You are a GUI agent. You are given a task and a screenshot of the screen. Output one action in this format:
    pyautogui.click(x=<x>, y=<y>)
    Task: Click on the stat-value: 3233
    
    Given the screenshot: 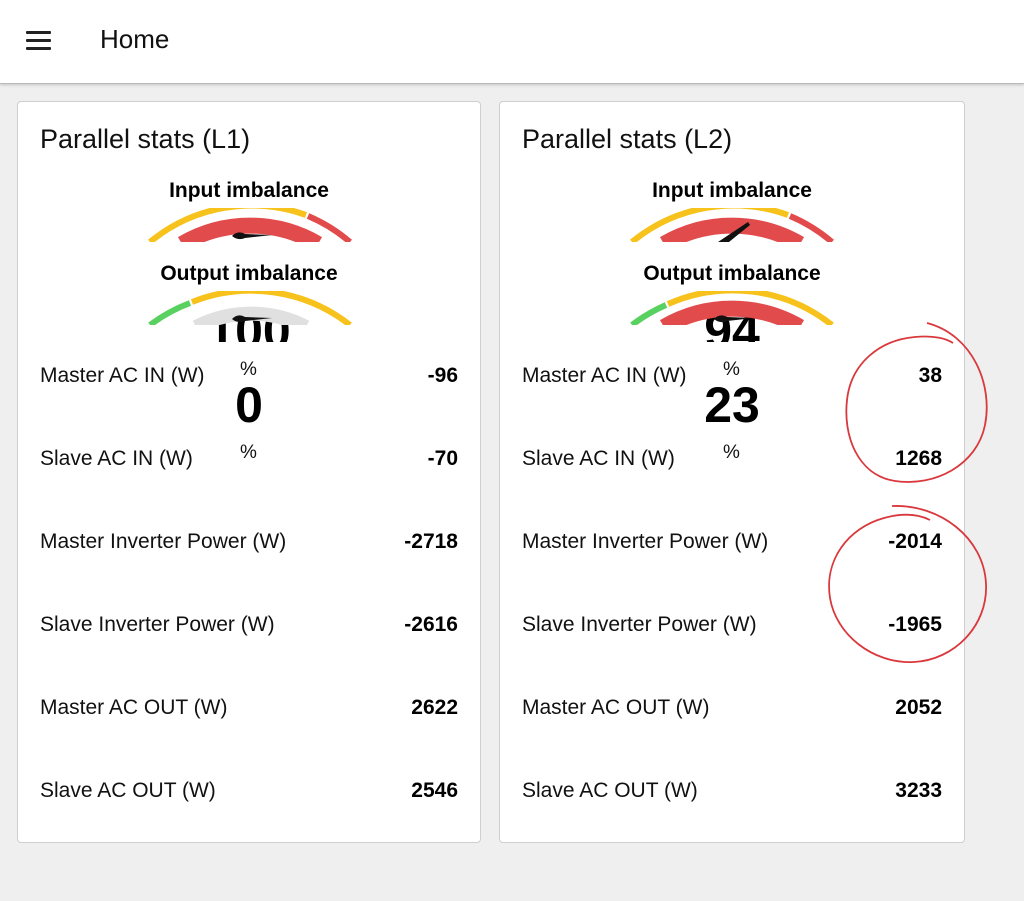 What is the action you would take?
    pyautogui.click(x=918, y=790)
    